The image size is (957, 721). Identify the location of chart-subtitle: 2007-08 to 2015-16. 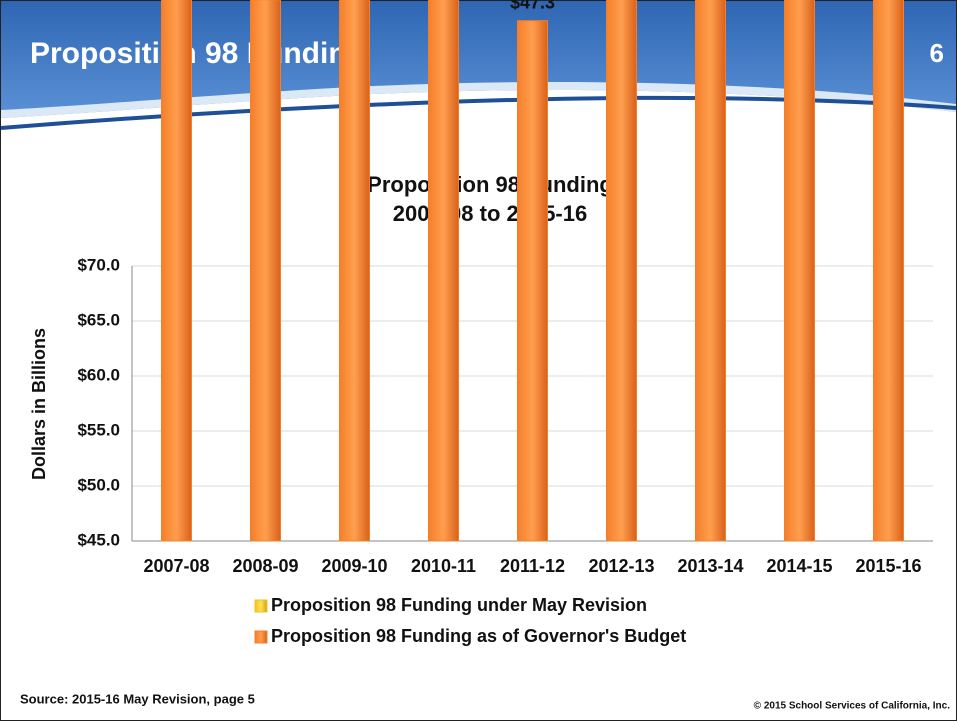
(490, 213).